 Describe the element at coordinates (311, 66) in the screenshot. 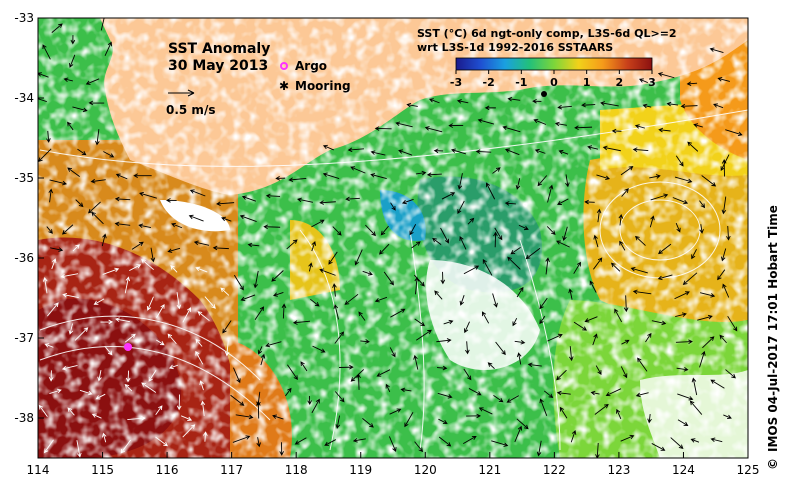

I see `argo-label: Argo` at that location.